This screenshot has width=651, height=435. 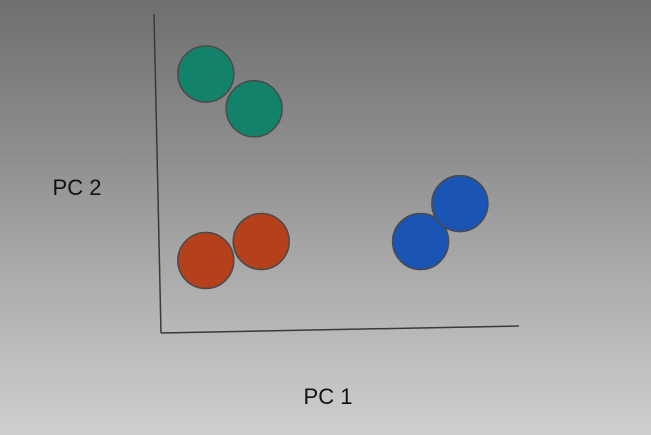 I want to click on x-axis-line, so click(x=340, y=329).